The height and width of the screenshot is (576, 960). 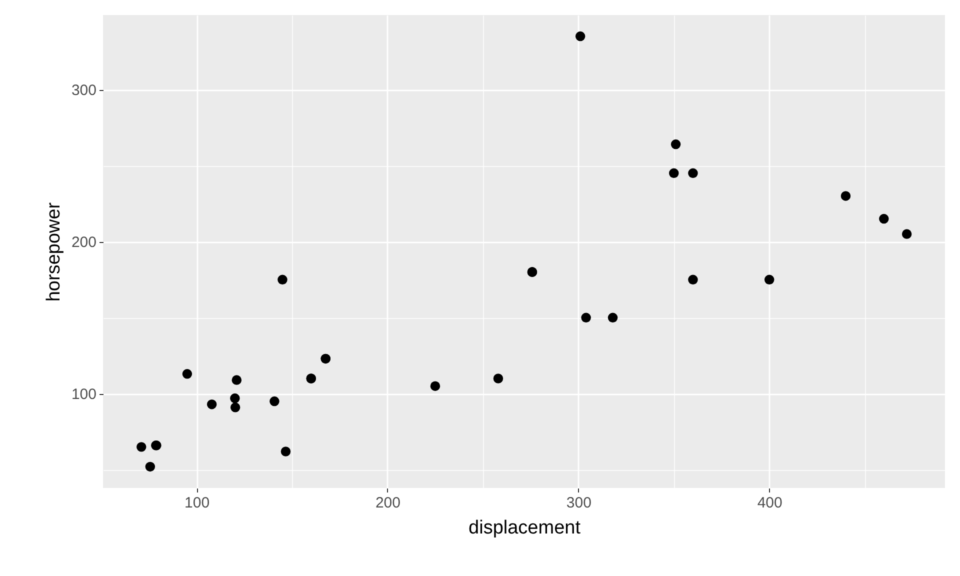 What do you see at coordinates (83, 243) in the screenshot?
I see `y-tick-label: 200` at bounding box center [83, 243].